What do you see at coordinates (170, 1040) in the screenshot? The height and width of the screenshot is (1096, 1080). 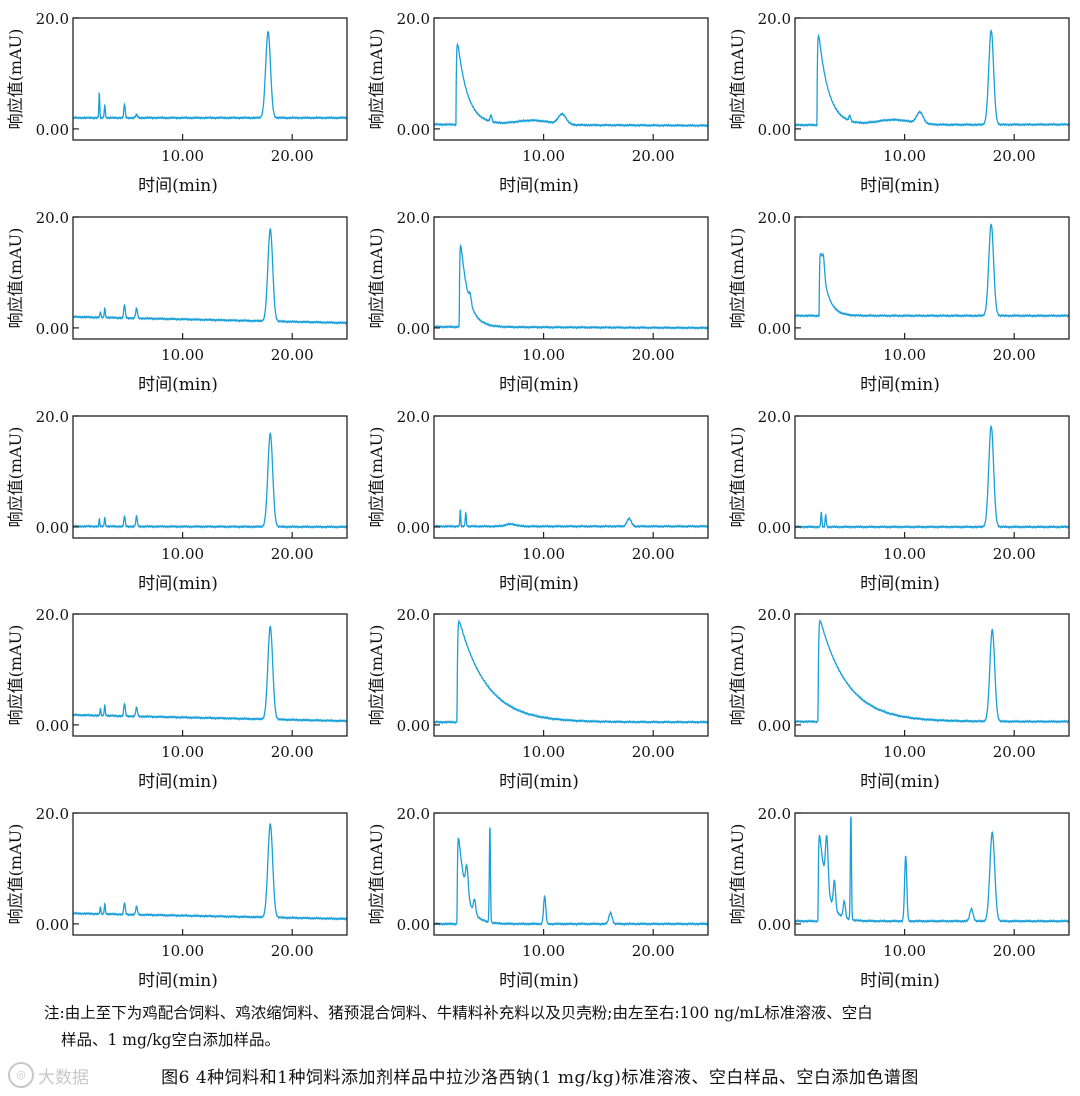 I see `note-line-2: 样品、1 mg/kg空白添加样品。` at bounding box center [170, 1040].